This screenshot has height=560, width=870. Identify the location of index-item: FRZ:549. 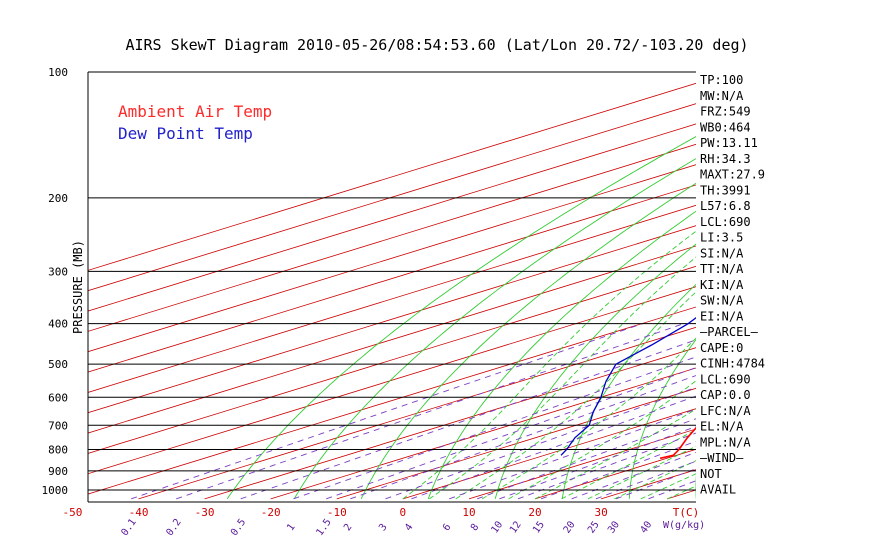
(725, 112).